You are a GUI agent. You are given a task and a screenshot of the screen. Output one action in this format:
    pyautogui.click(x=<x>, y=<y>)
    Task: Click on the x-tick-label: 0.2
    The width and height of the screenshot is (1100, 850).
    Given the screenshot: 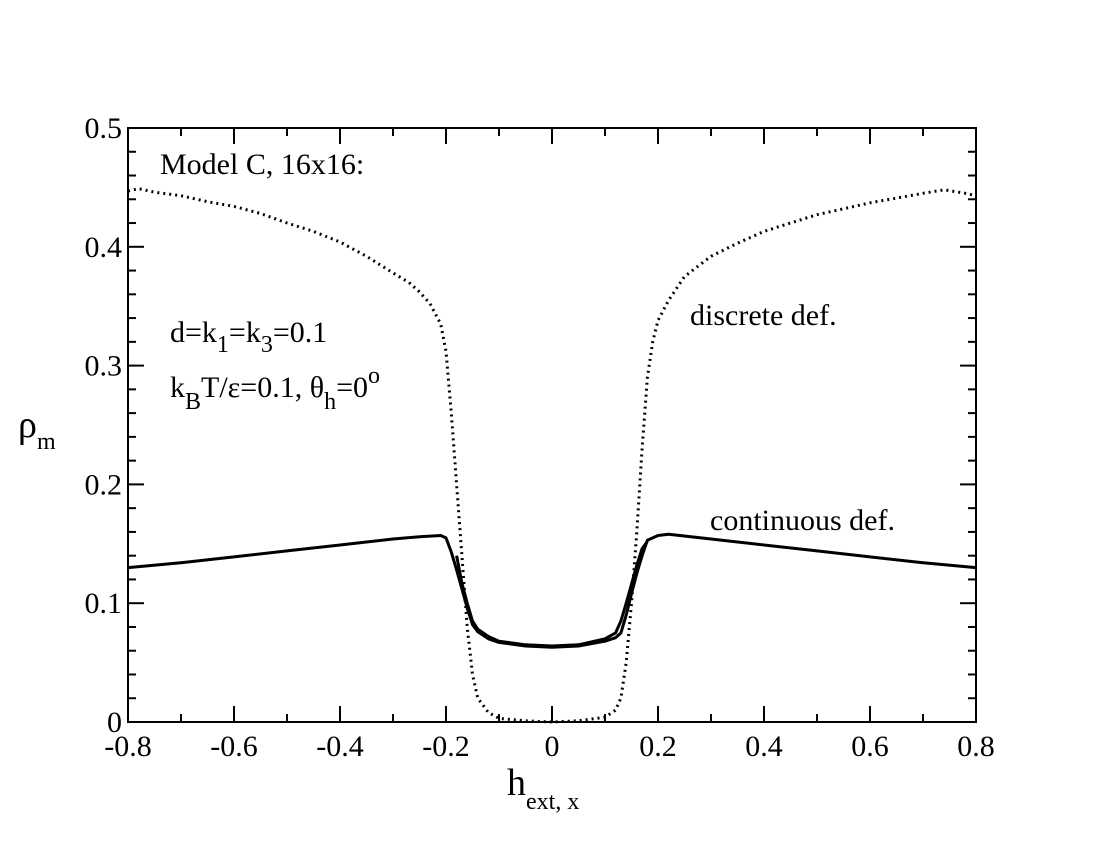 What is the action you would take?
    pyautogui.click(x=658, y=746)
    